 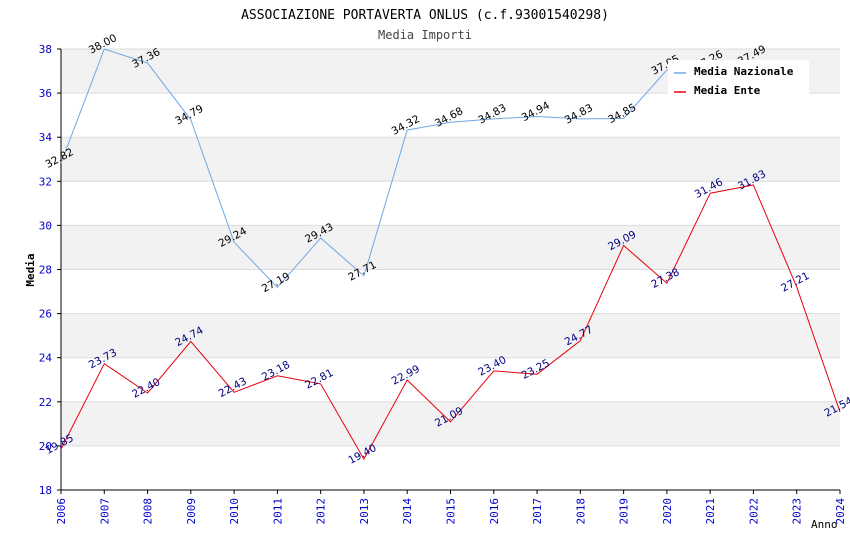 I want to click on data-label-media-nazionale: 34.94, so click(x=536, y=111).